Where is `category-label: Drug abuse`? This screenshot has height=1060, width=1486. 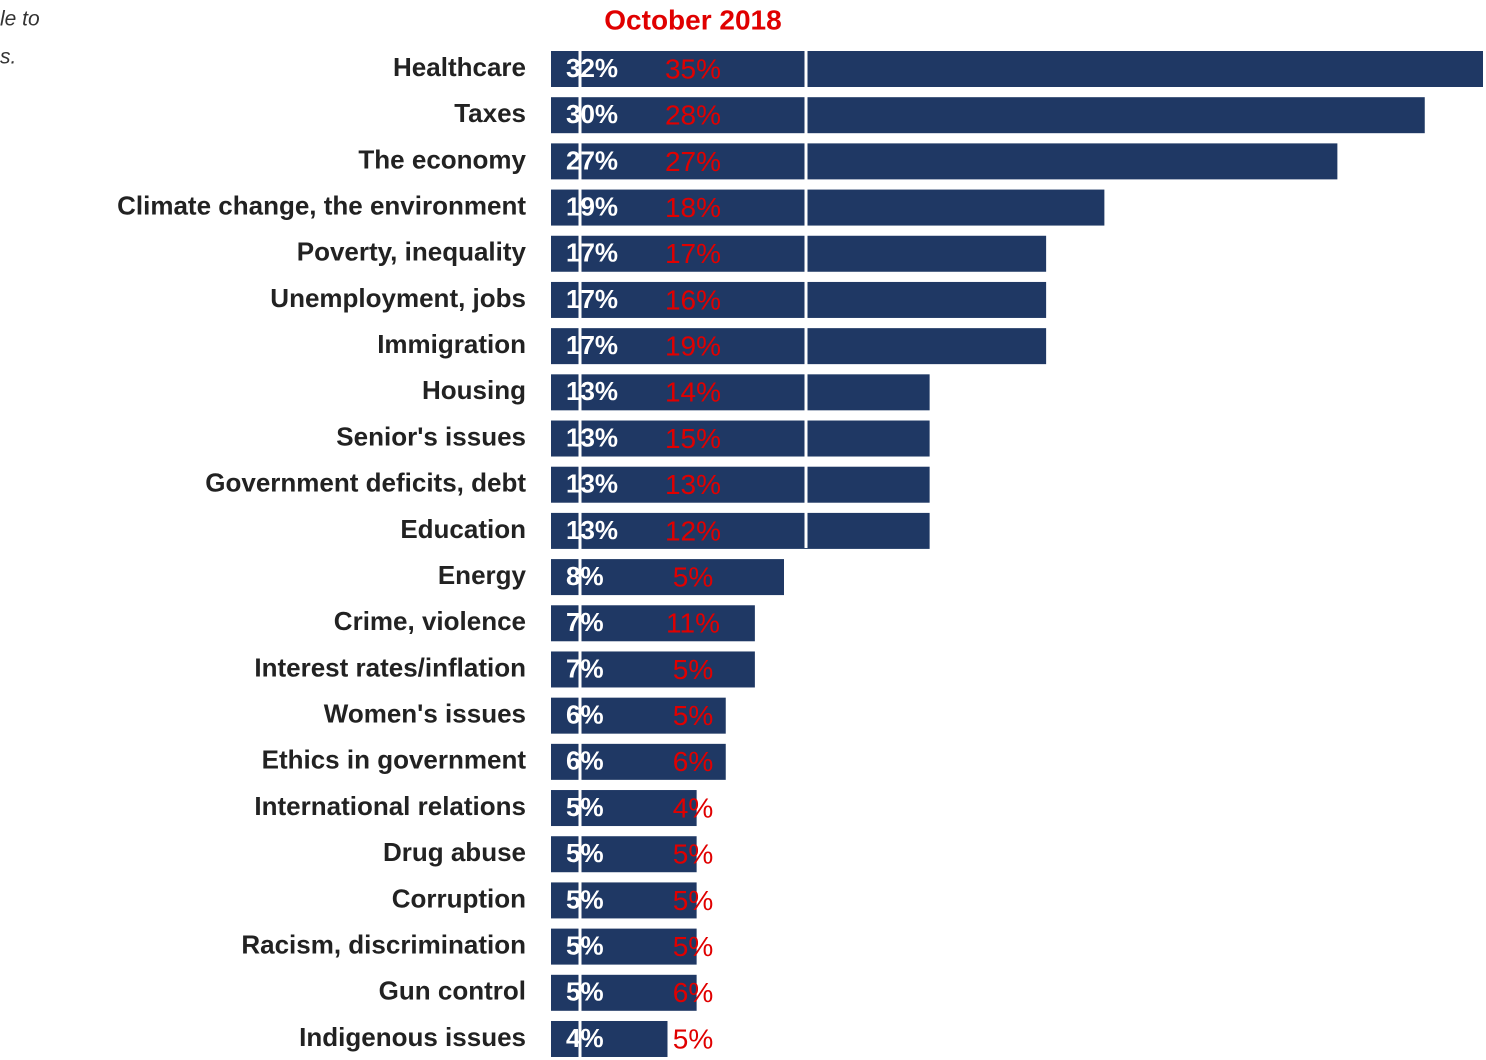 category-label: Drug abuse is located at coordinates (454, 852).